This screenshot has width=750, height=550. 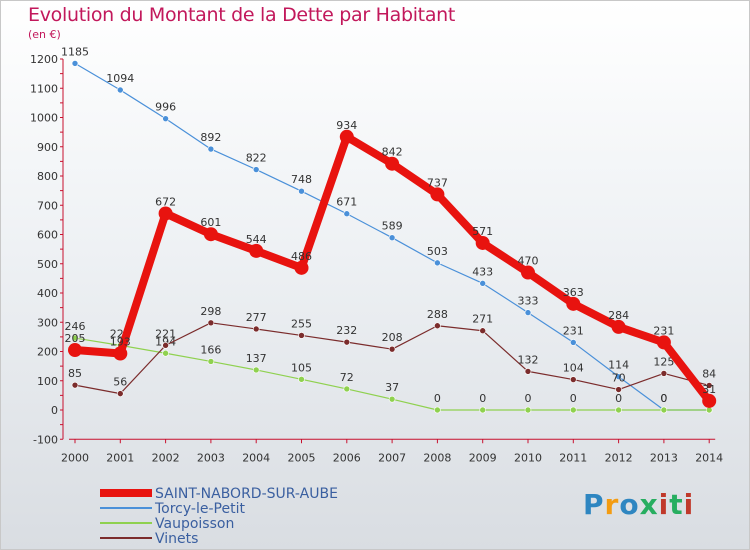 I want to click on data-label: 246, so click(x=75, y=326).